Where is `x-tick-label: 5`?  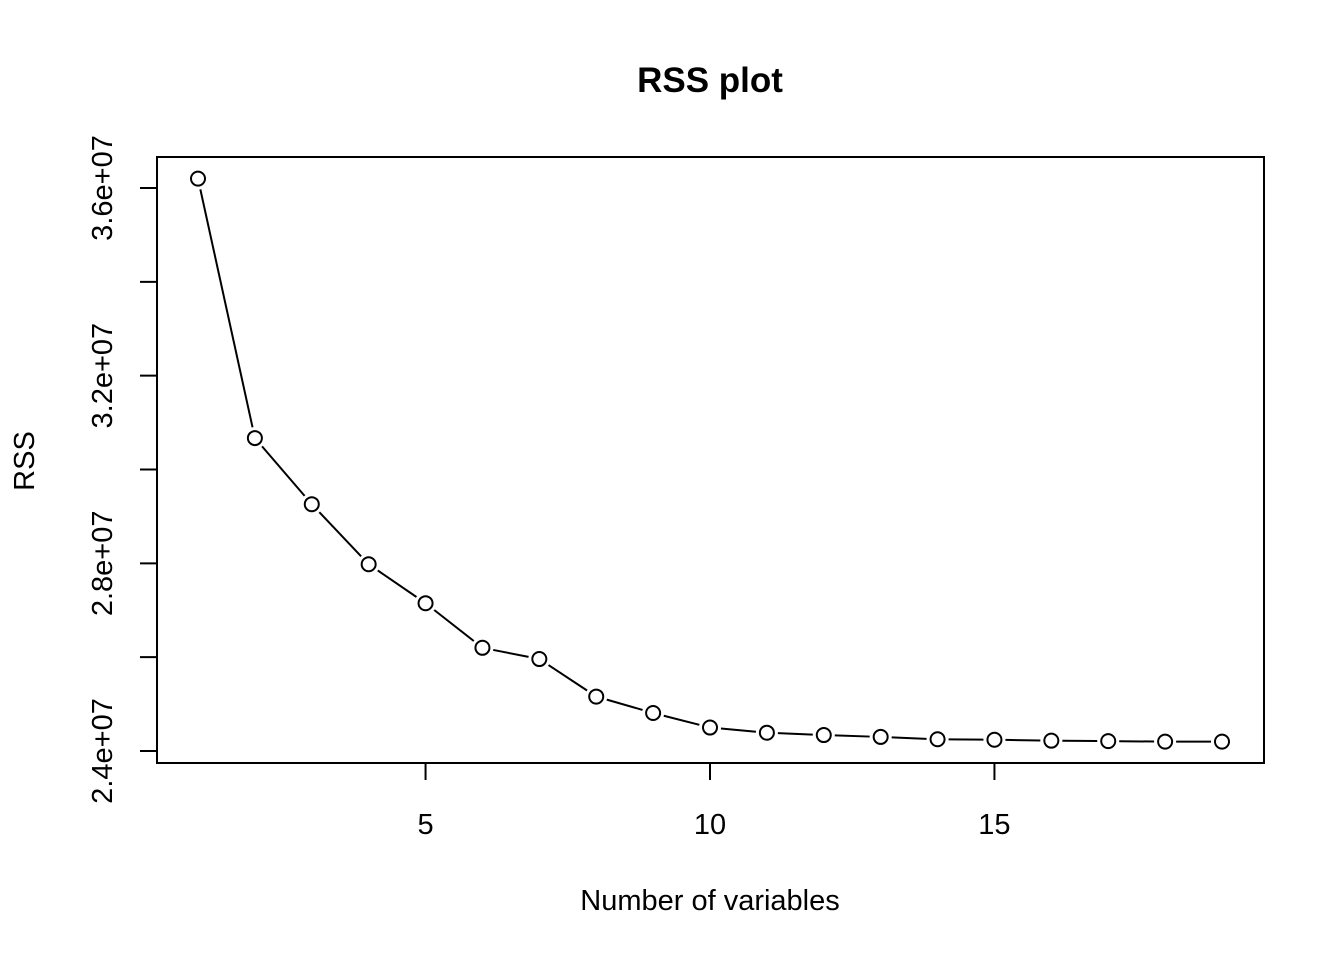
x-tick-label: 5 is located at coordinates (425, 825).